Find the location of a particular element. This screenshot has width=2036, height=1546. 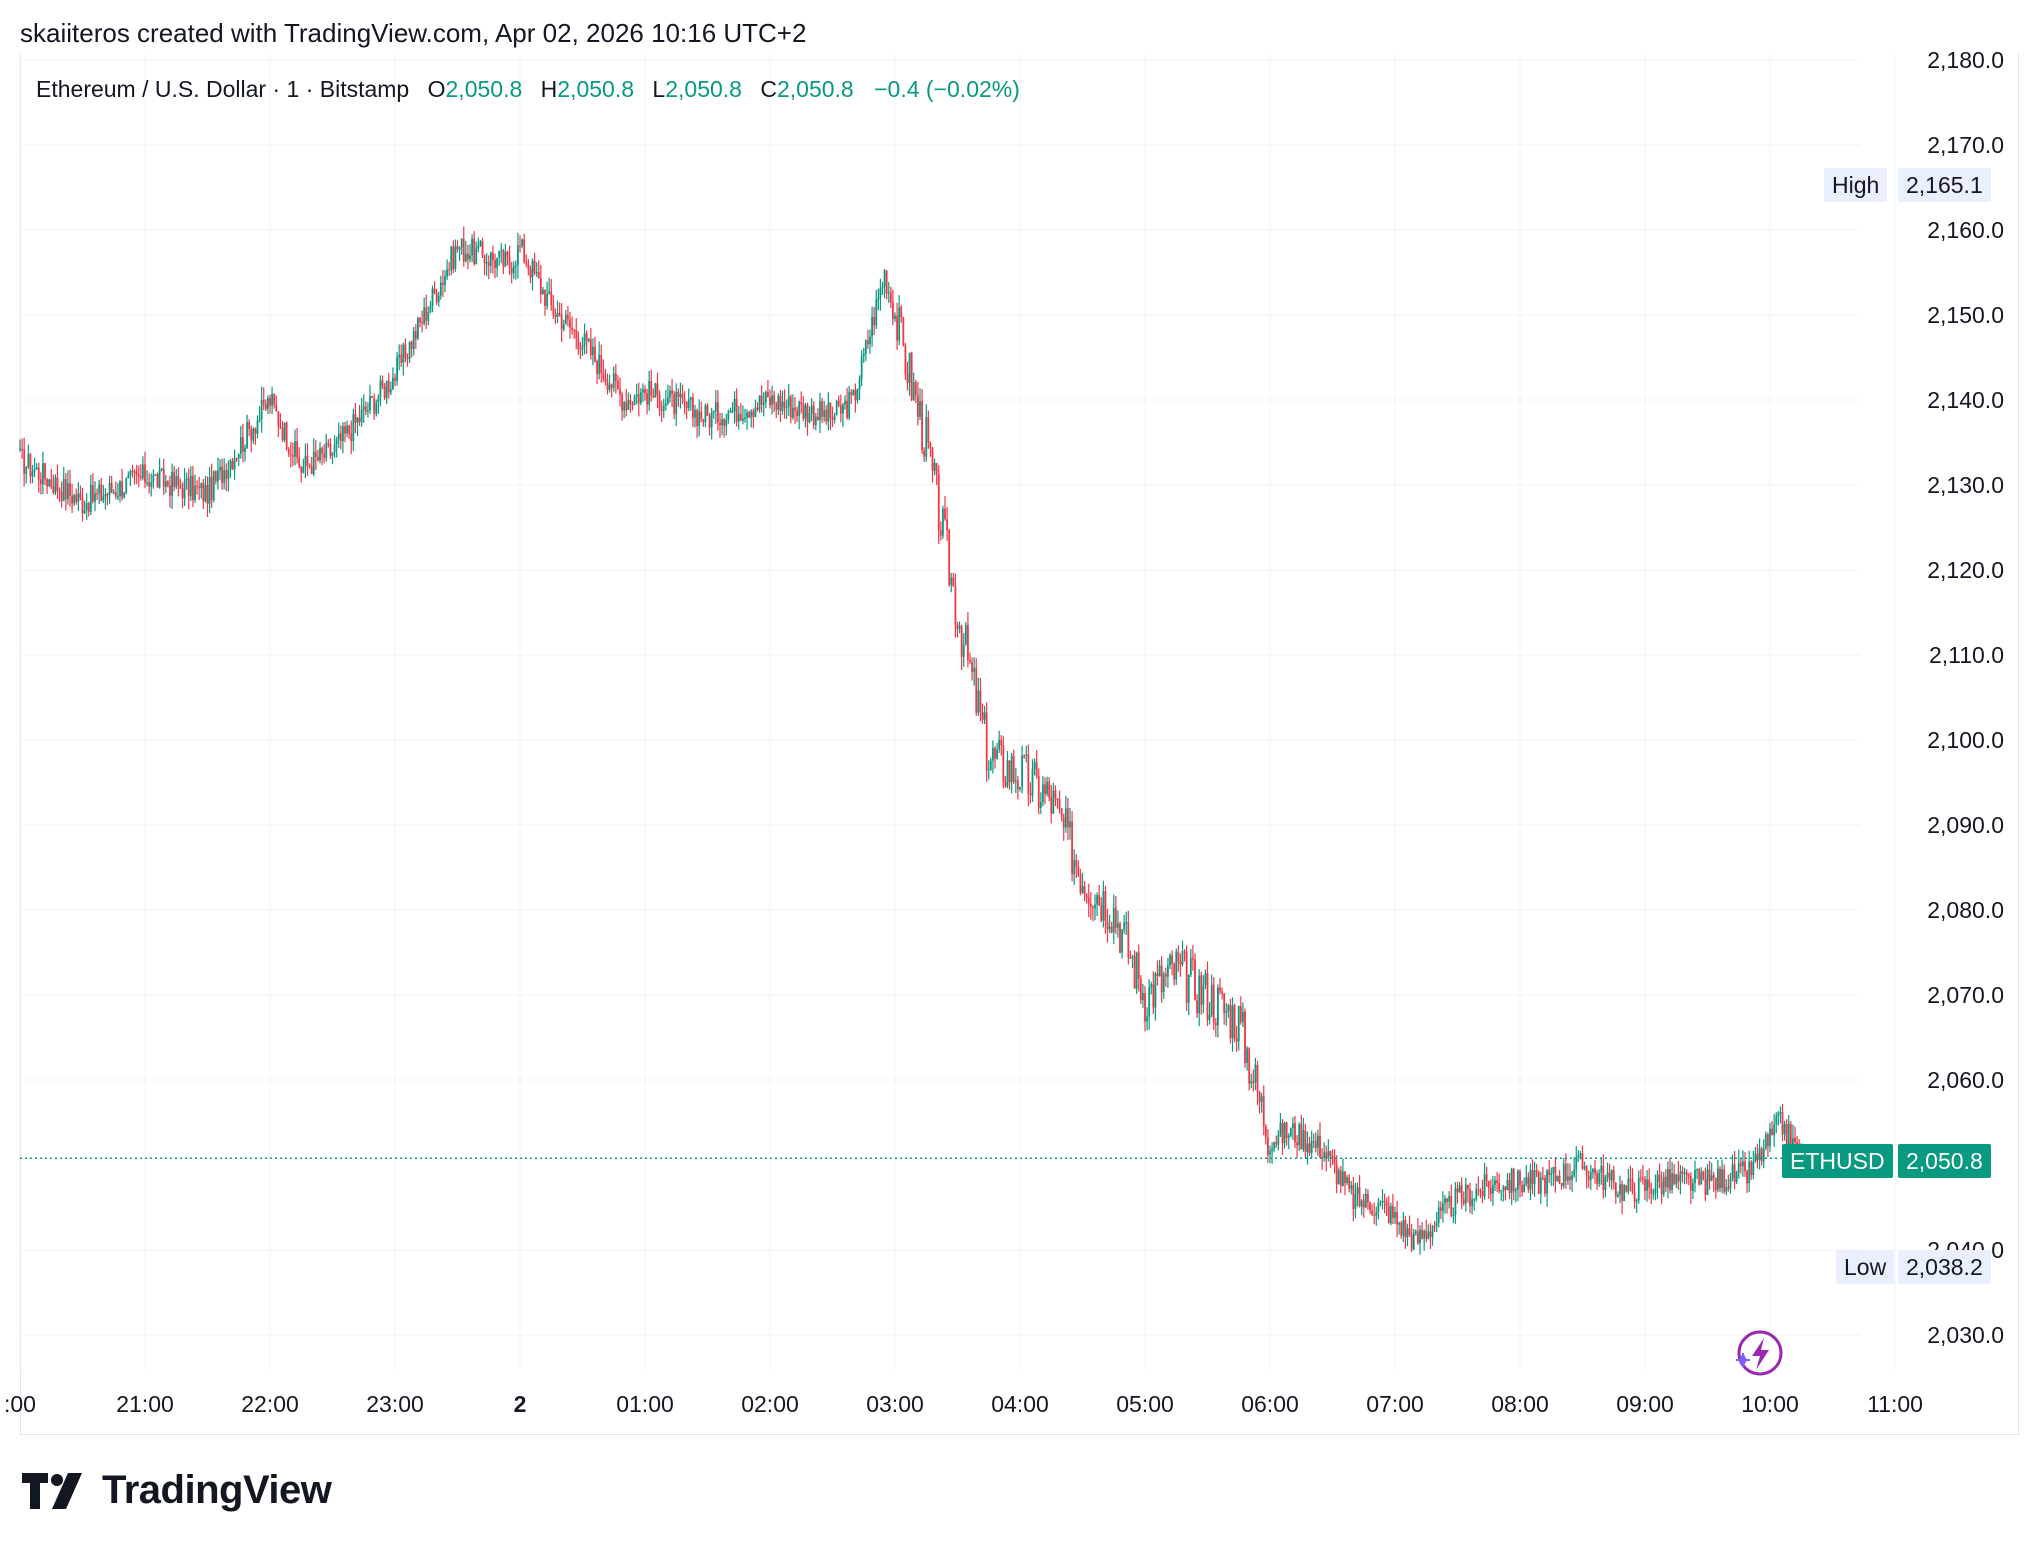

low-tag-label: Low is located at coordinates (1865, 1267).